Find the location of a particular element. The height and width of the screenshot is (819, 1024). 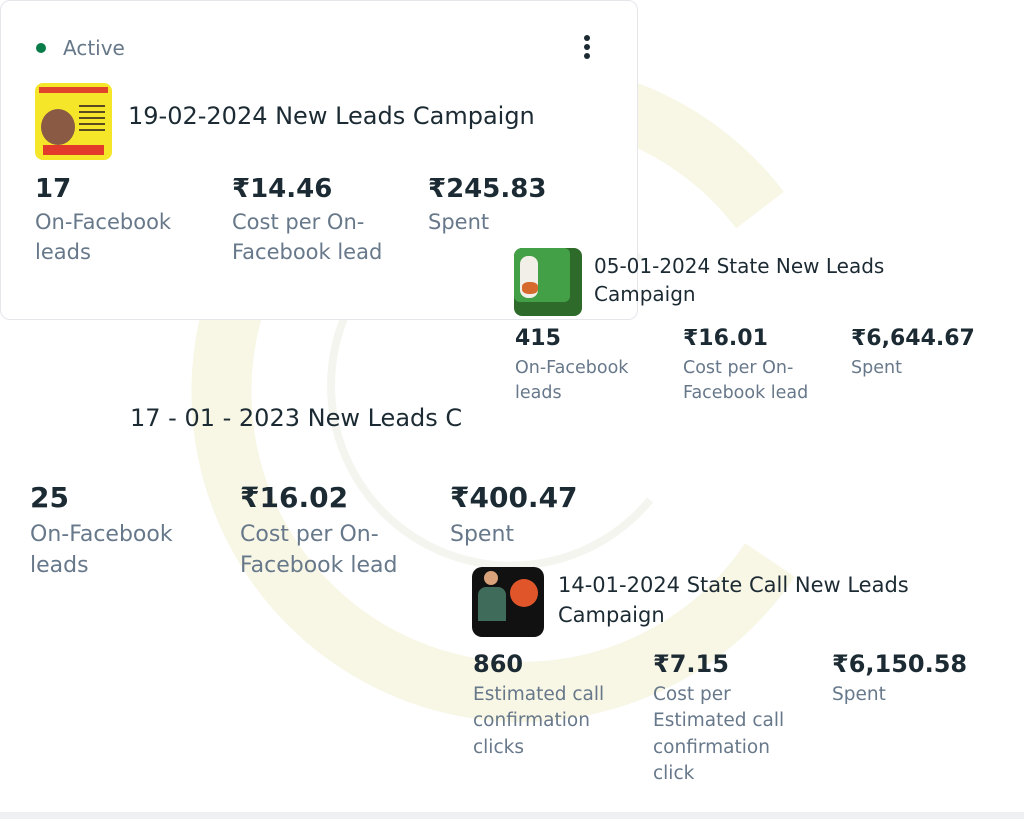

campaign-title: 05-01-2024 State New Leads Campaign is located at coordinates (739, 280).